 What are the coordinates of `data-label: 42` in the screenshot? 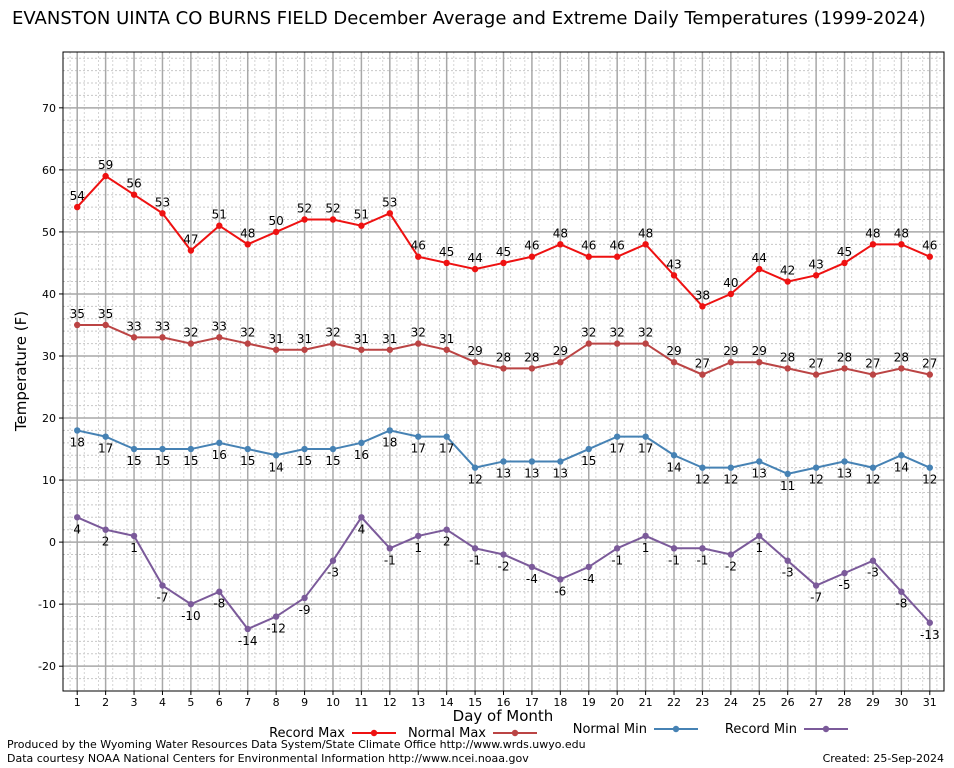 It's located at (787, 271).